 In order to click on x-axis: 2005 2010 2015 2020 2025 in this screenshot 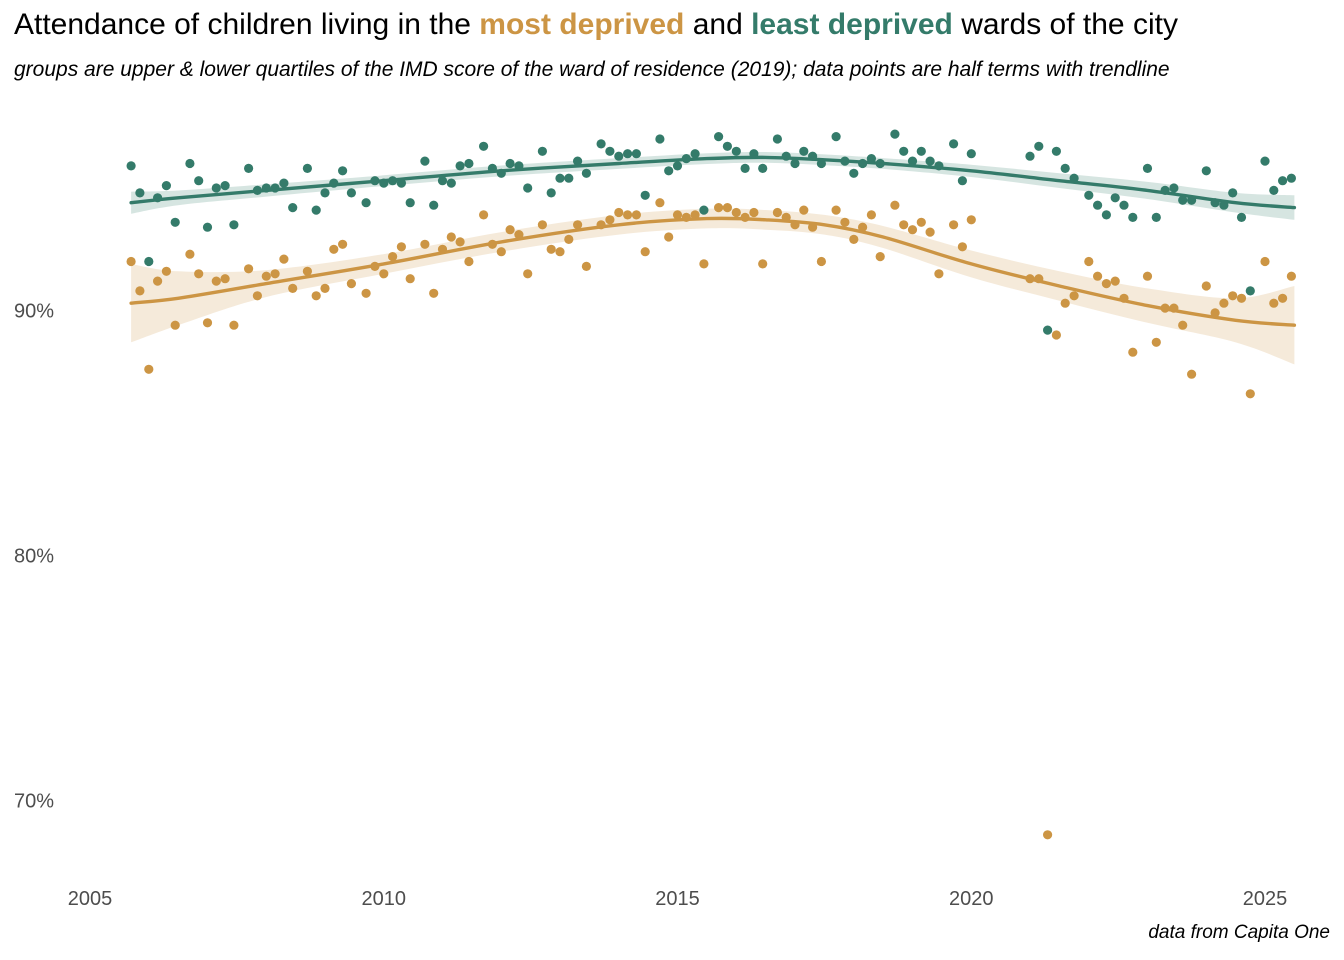, I will do `click(678, 899)`.